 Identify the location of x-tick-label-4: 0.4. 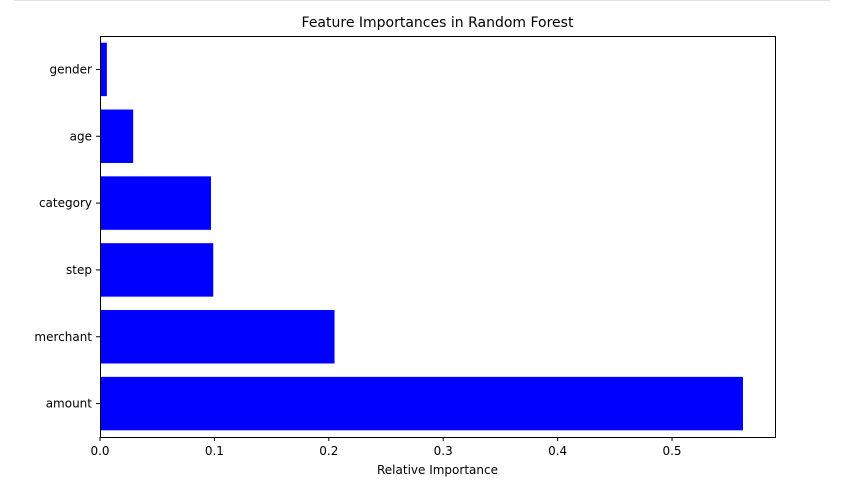
(557, 451).